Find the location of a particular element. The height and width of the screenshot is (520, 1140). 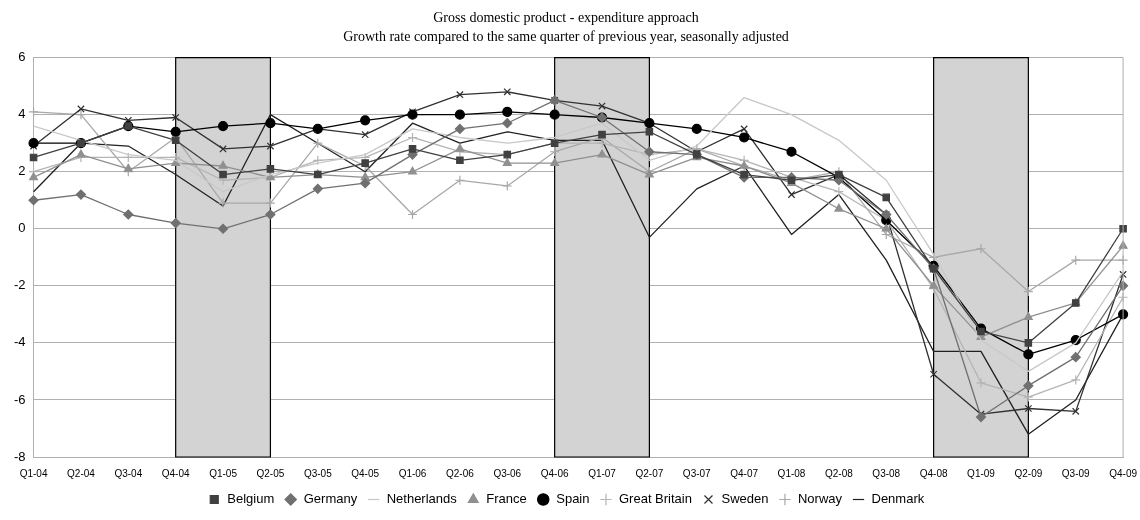

legend-label: Norway is located at coordinates (820, 499).